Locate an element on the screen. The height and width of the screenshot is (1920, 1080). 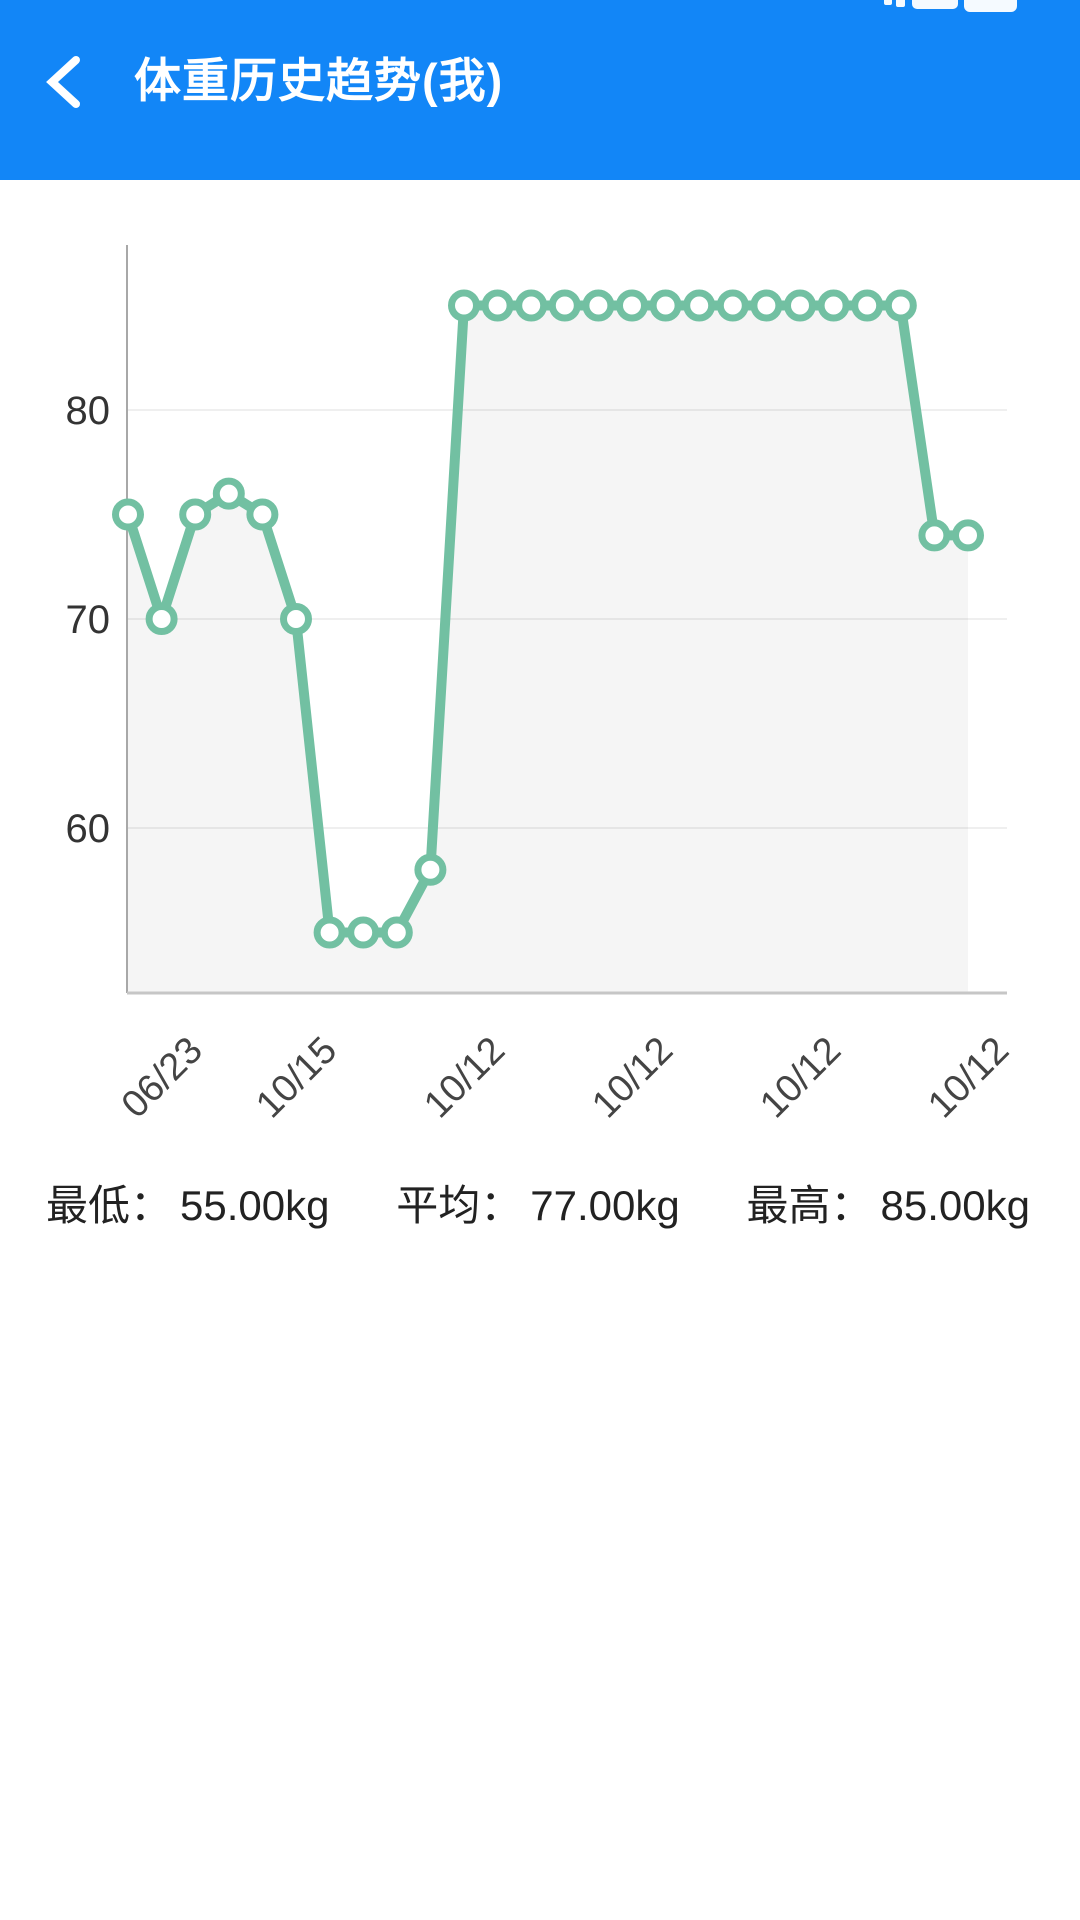
chevron-left-icon is located at coordinates (63, 82).